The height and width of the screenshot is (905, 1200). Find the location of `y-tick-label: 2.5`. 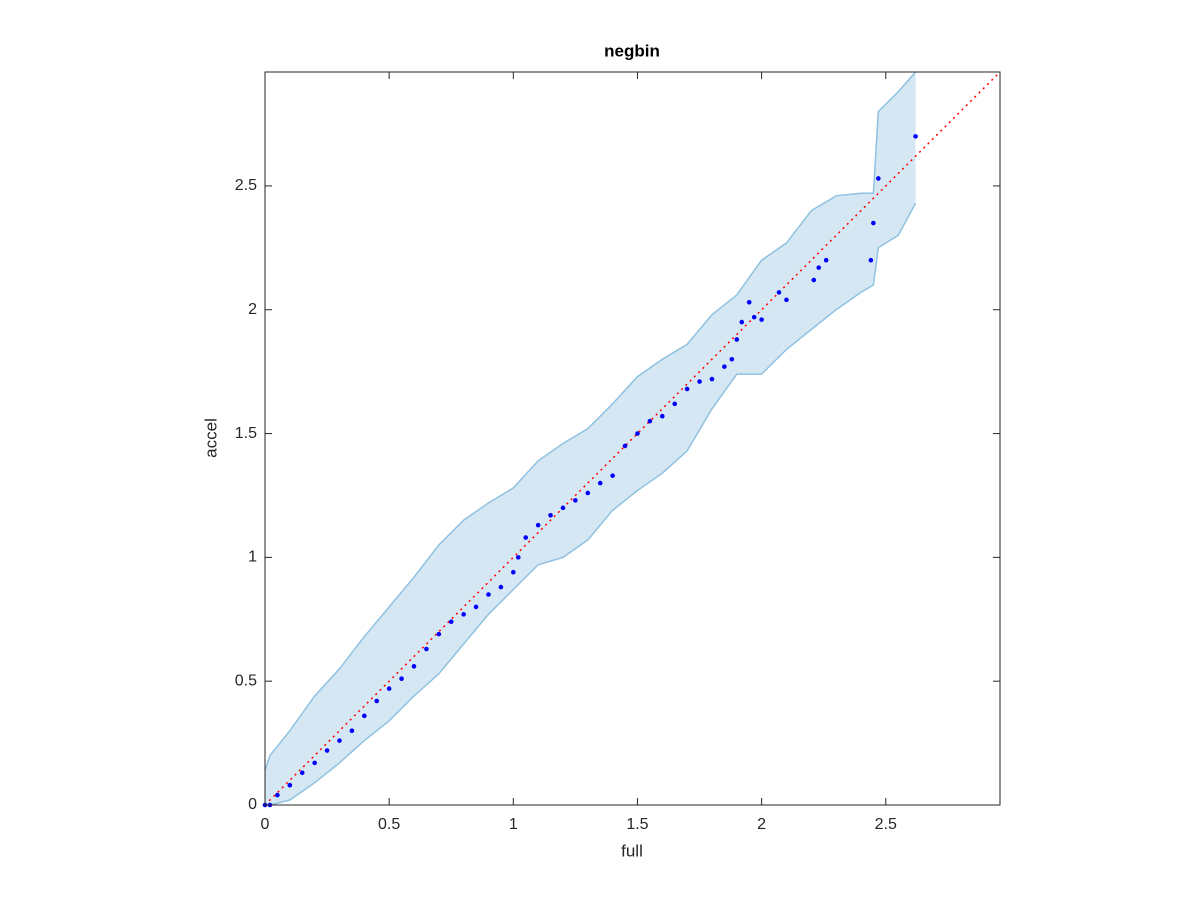

y-tick-label: 2.5 is located at coordinates (246, 185).